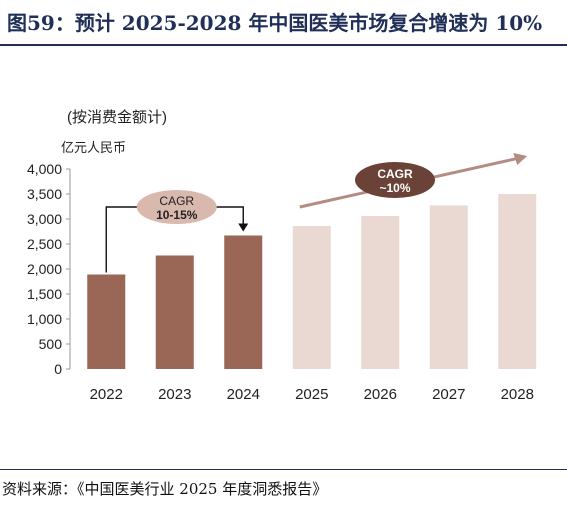  What do you see at coordinates (380, 292) in the screenshot?
I see `bar-2026` at bounding box center [380, 292].